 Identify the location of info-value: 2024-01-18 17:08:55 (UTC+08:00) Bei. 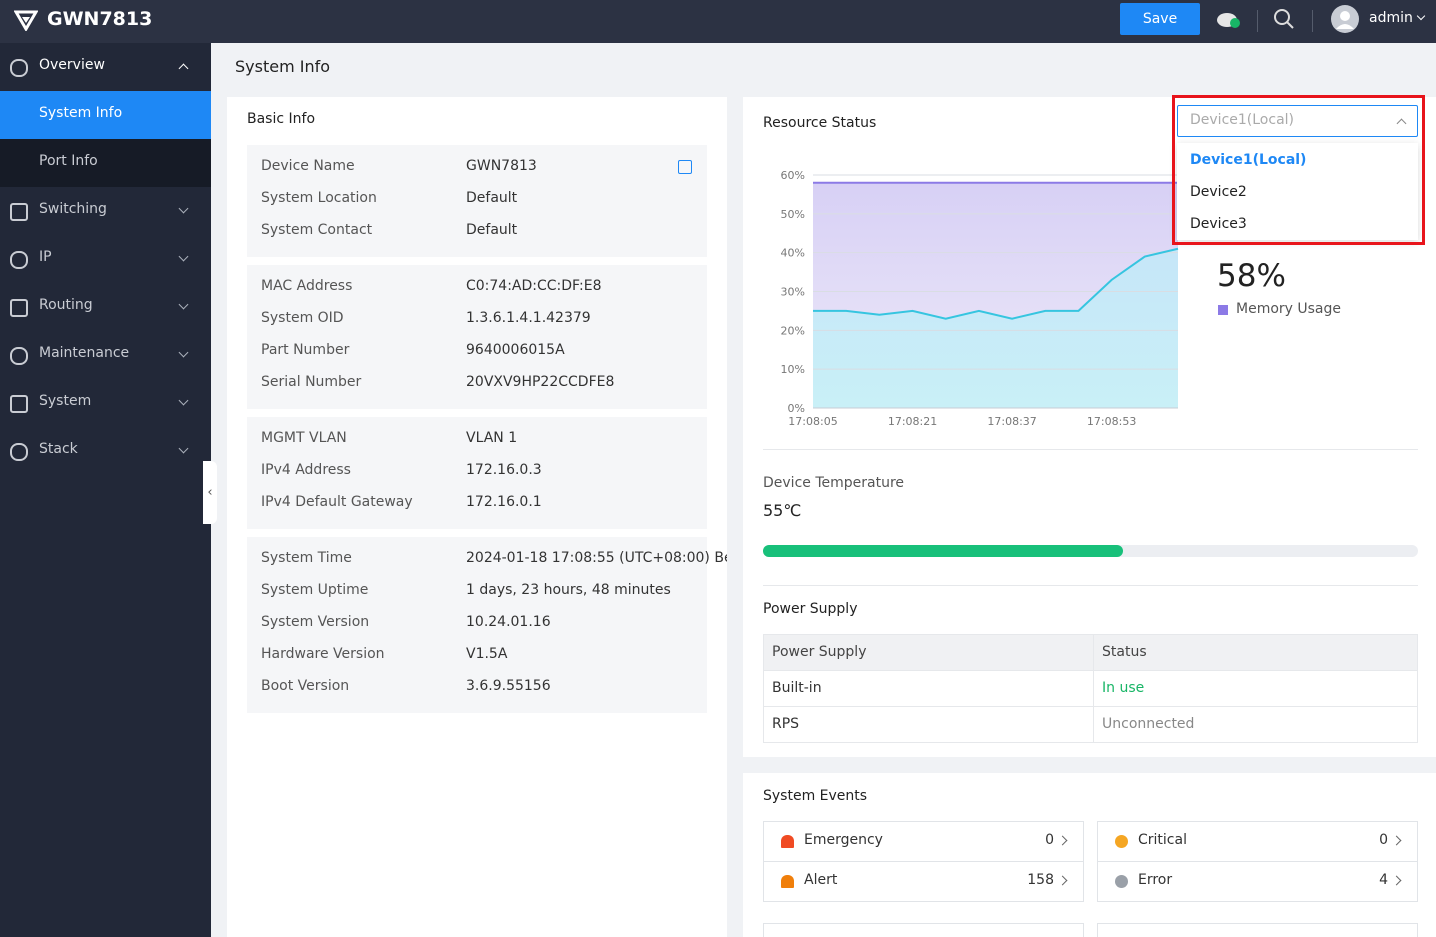
(596, 558).